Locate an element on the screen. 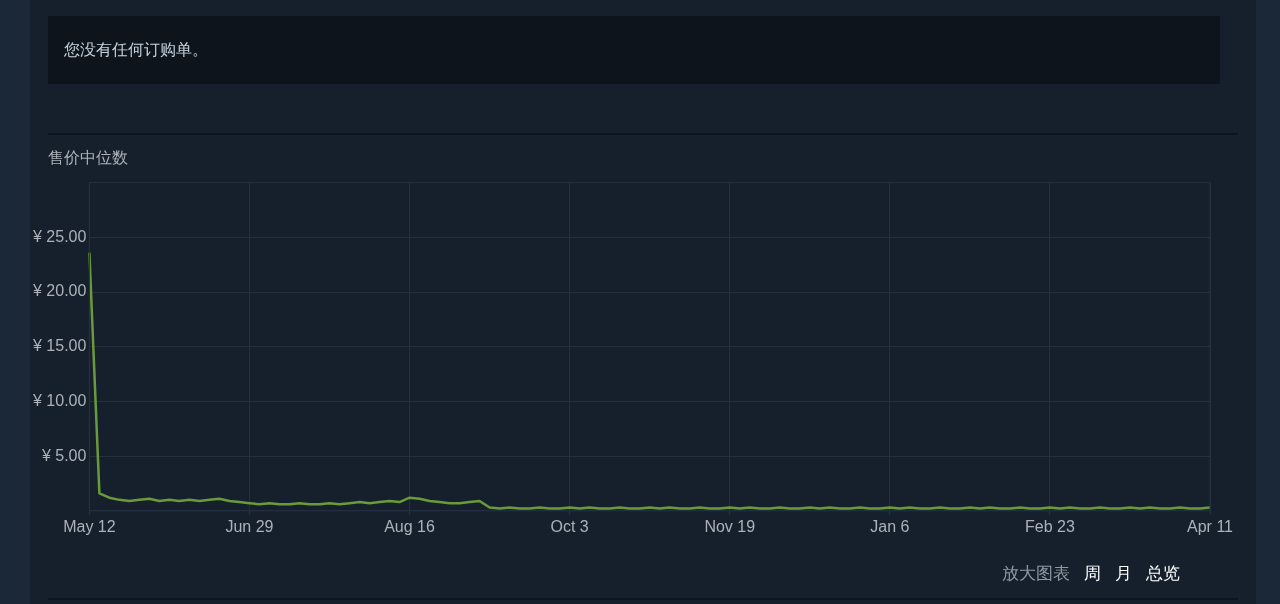 The width and height of the screenshot is (1280, 604). text: 周 is located at coordinates (1092, 573).